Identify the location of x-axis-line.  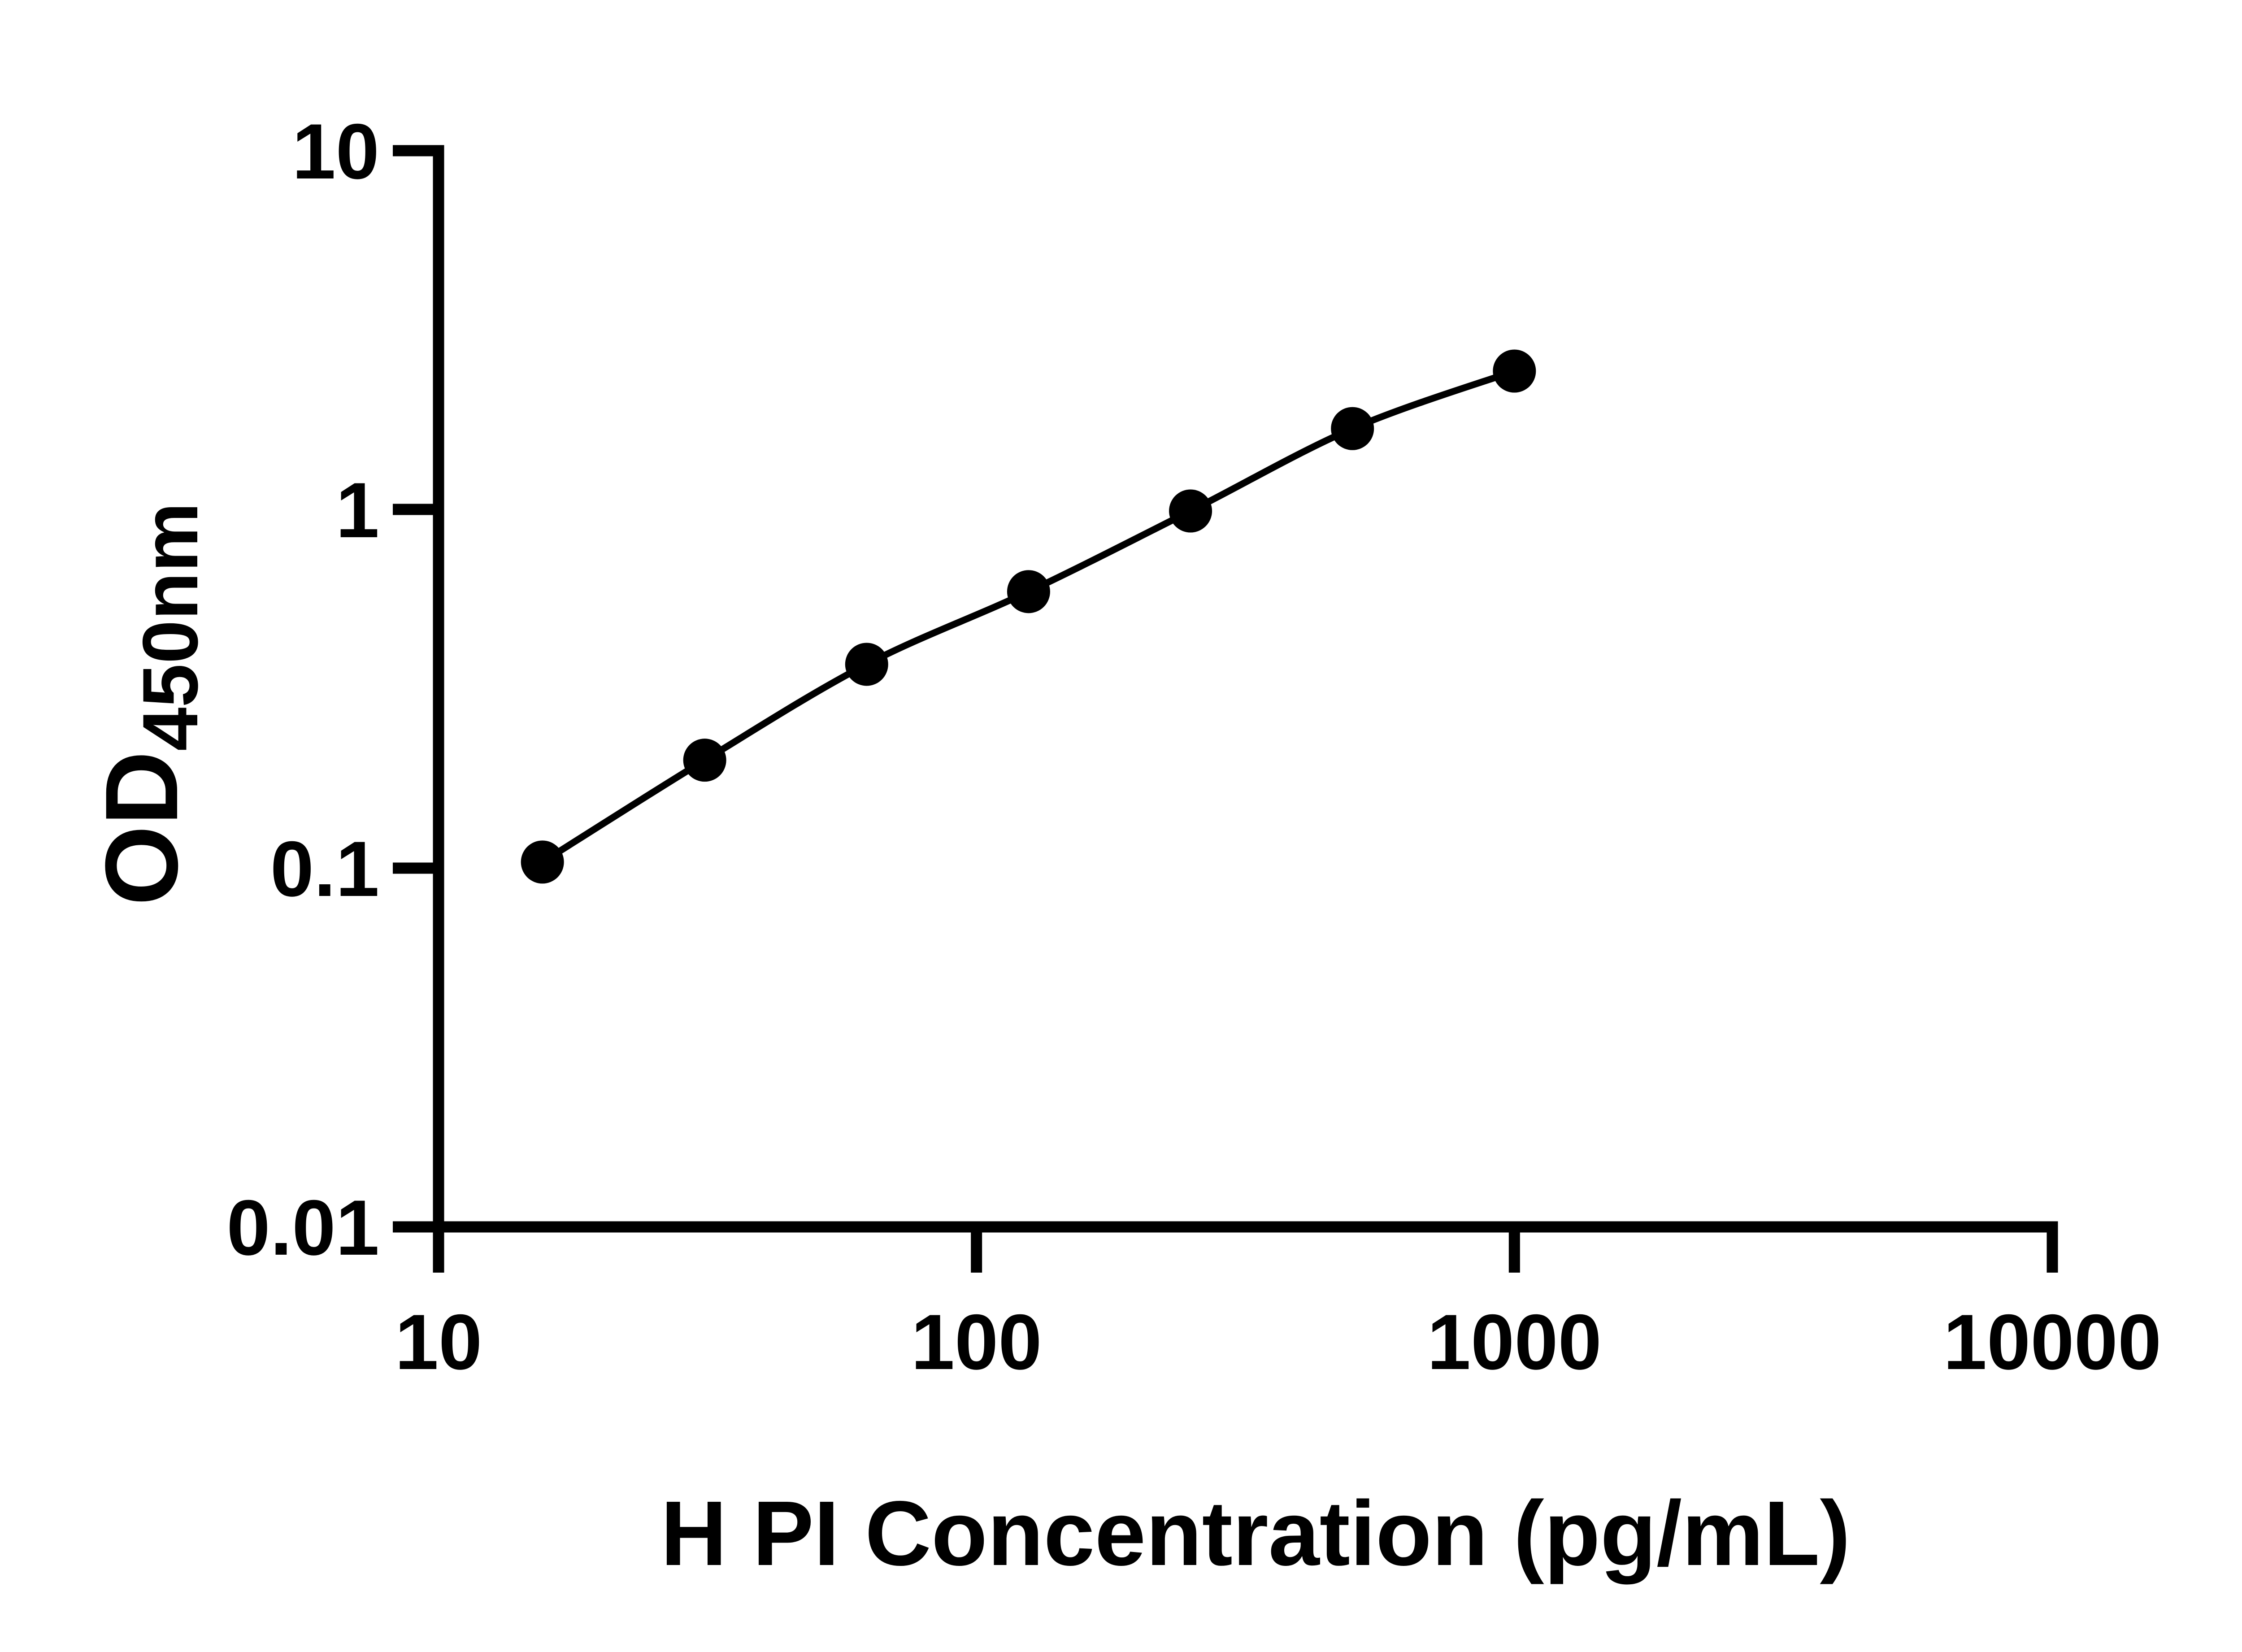
(1248, 1247).